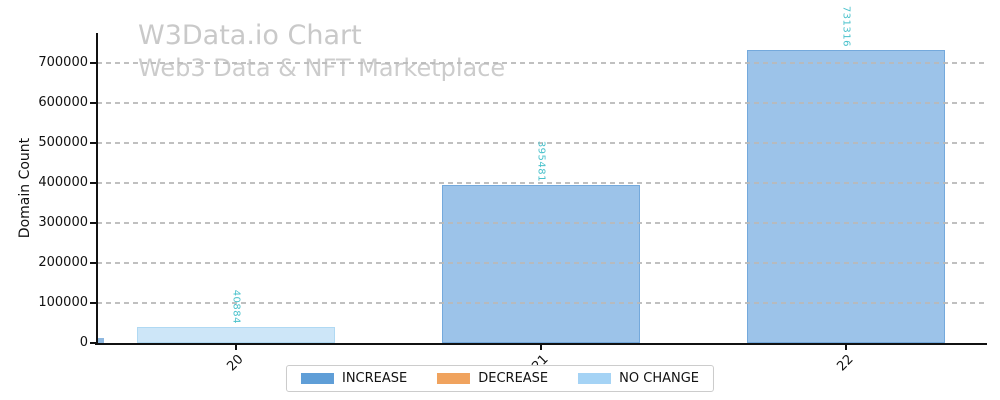 This screenshot has height=400, width=1000. I want to click on y-tick-label: 600000, so click(63, 102).